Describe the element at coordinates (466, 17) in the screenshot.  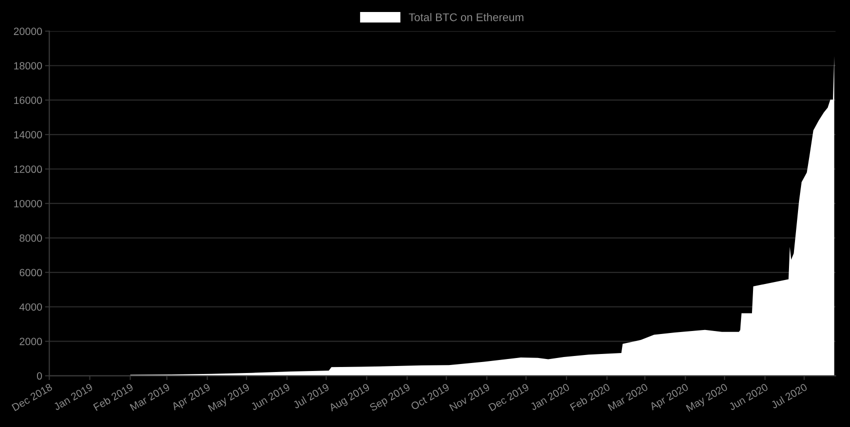
I see `legend-label: Total BTC on Ethereum` at that location.